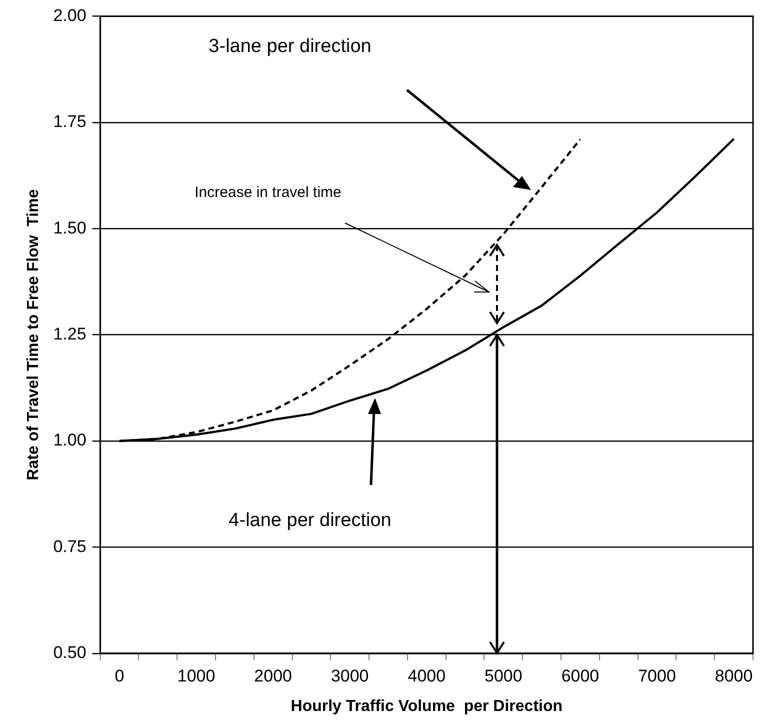 The image size is (760, 728). Describe the element at coordinates (69, 228) in the screenshot. I see `y-tick-label: 1.50` at that location.